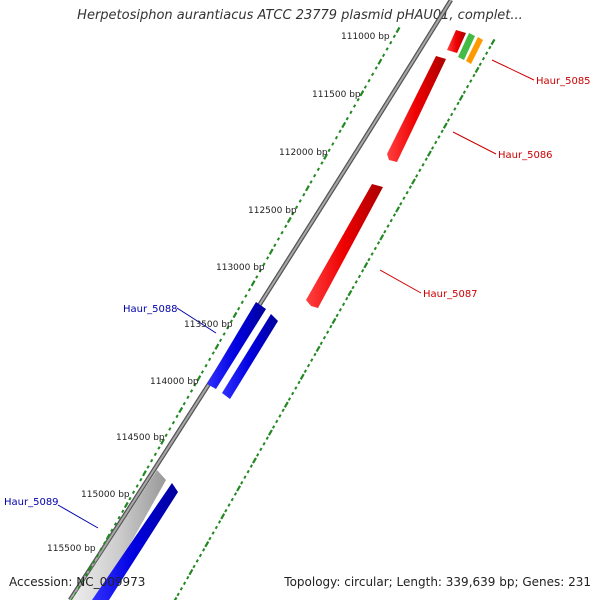  Describe the element at coordinates (31, 502) in the screenshot. I see `gene-label-haur-5089: Haur_5089` at that location.